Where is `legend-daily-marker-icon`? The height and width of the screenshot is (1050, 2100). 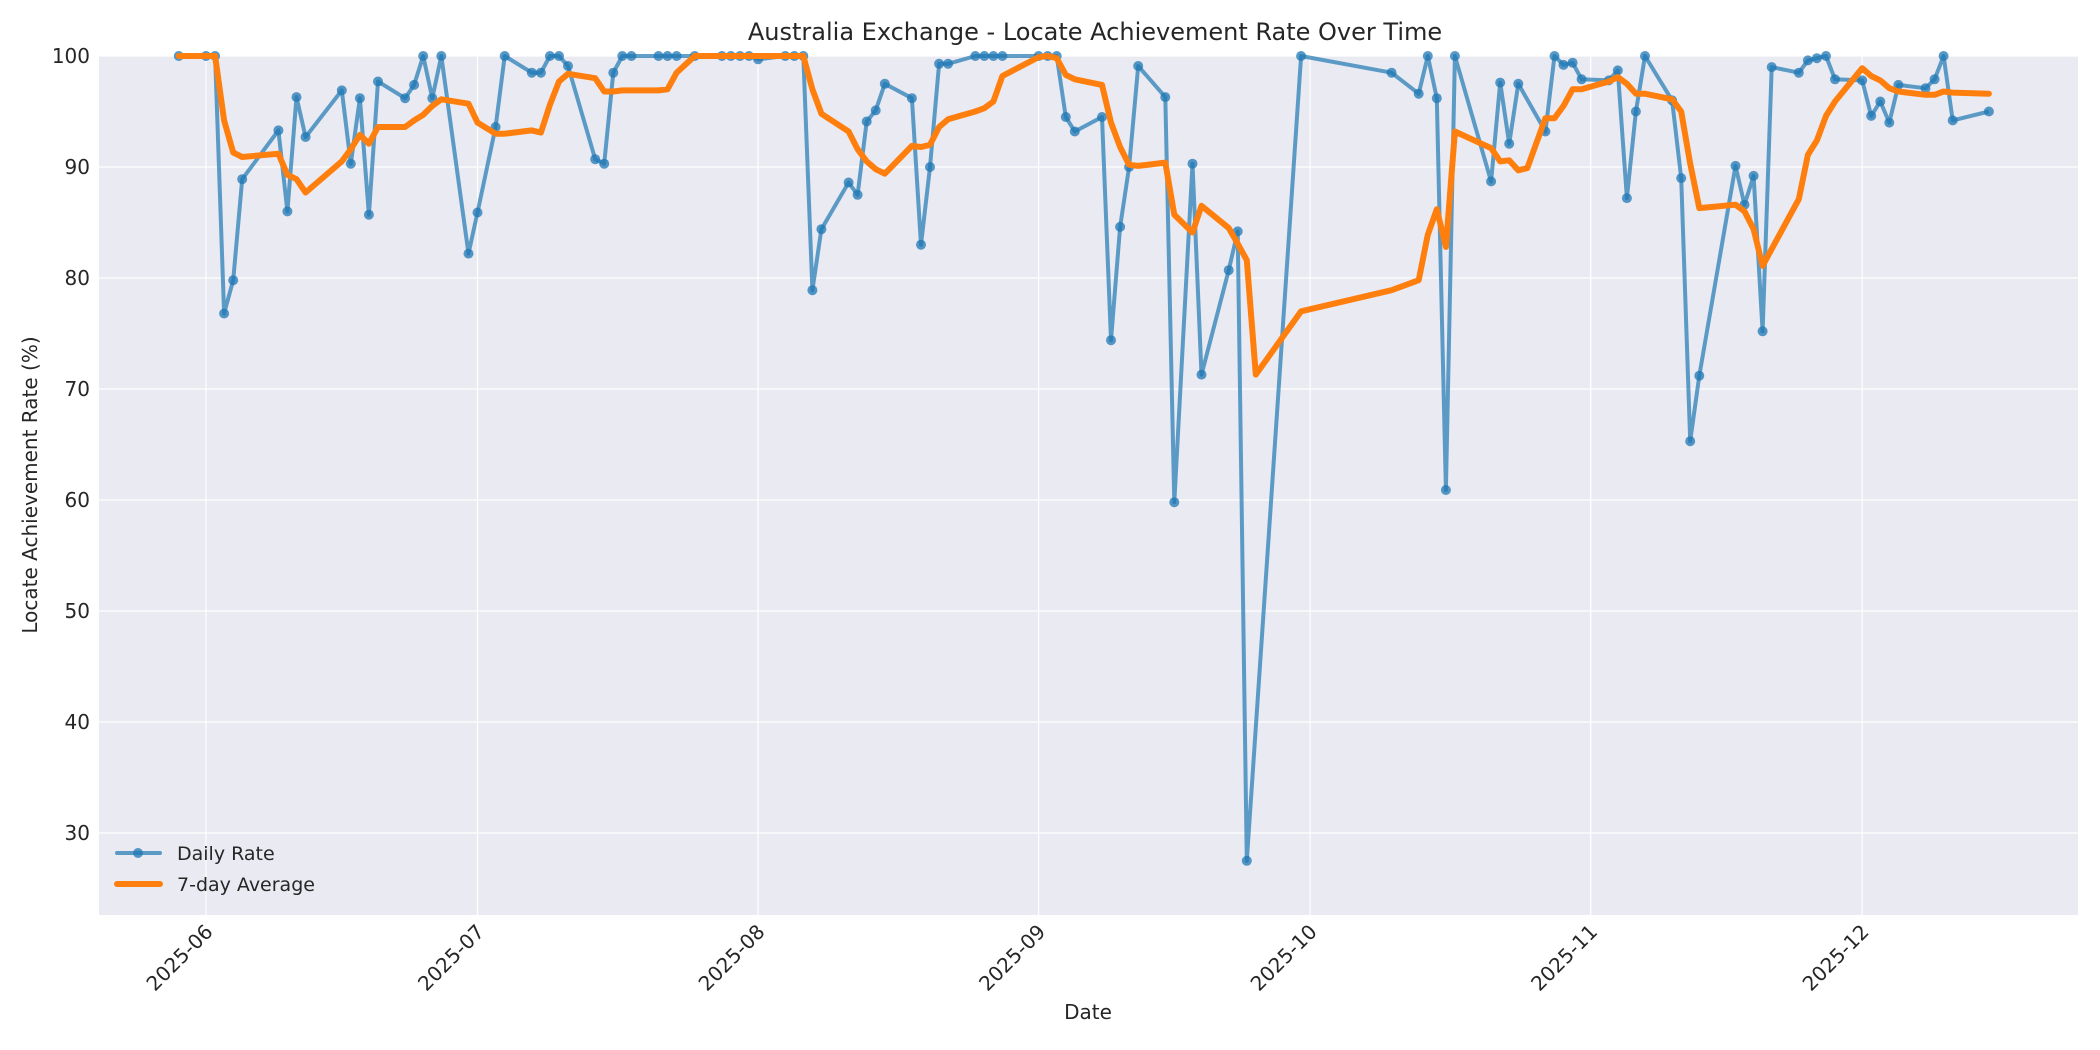
legend-daily-marker-icon is located at coordinates (138, 853).